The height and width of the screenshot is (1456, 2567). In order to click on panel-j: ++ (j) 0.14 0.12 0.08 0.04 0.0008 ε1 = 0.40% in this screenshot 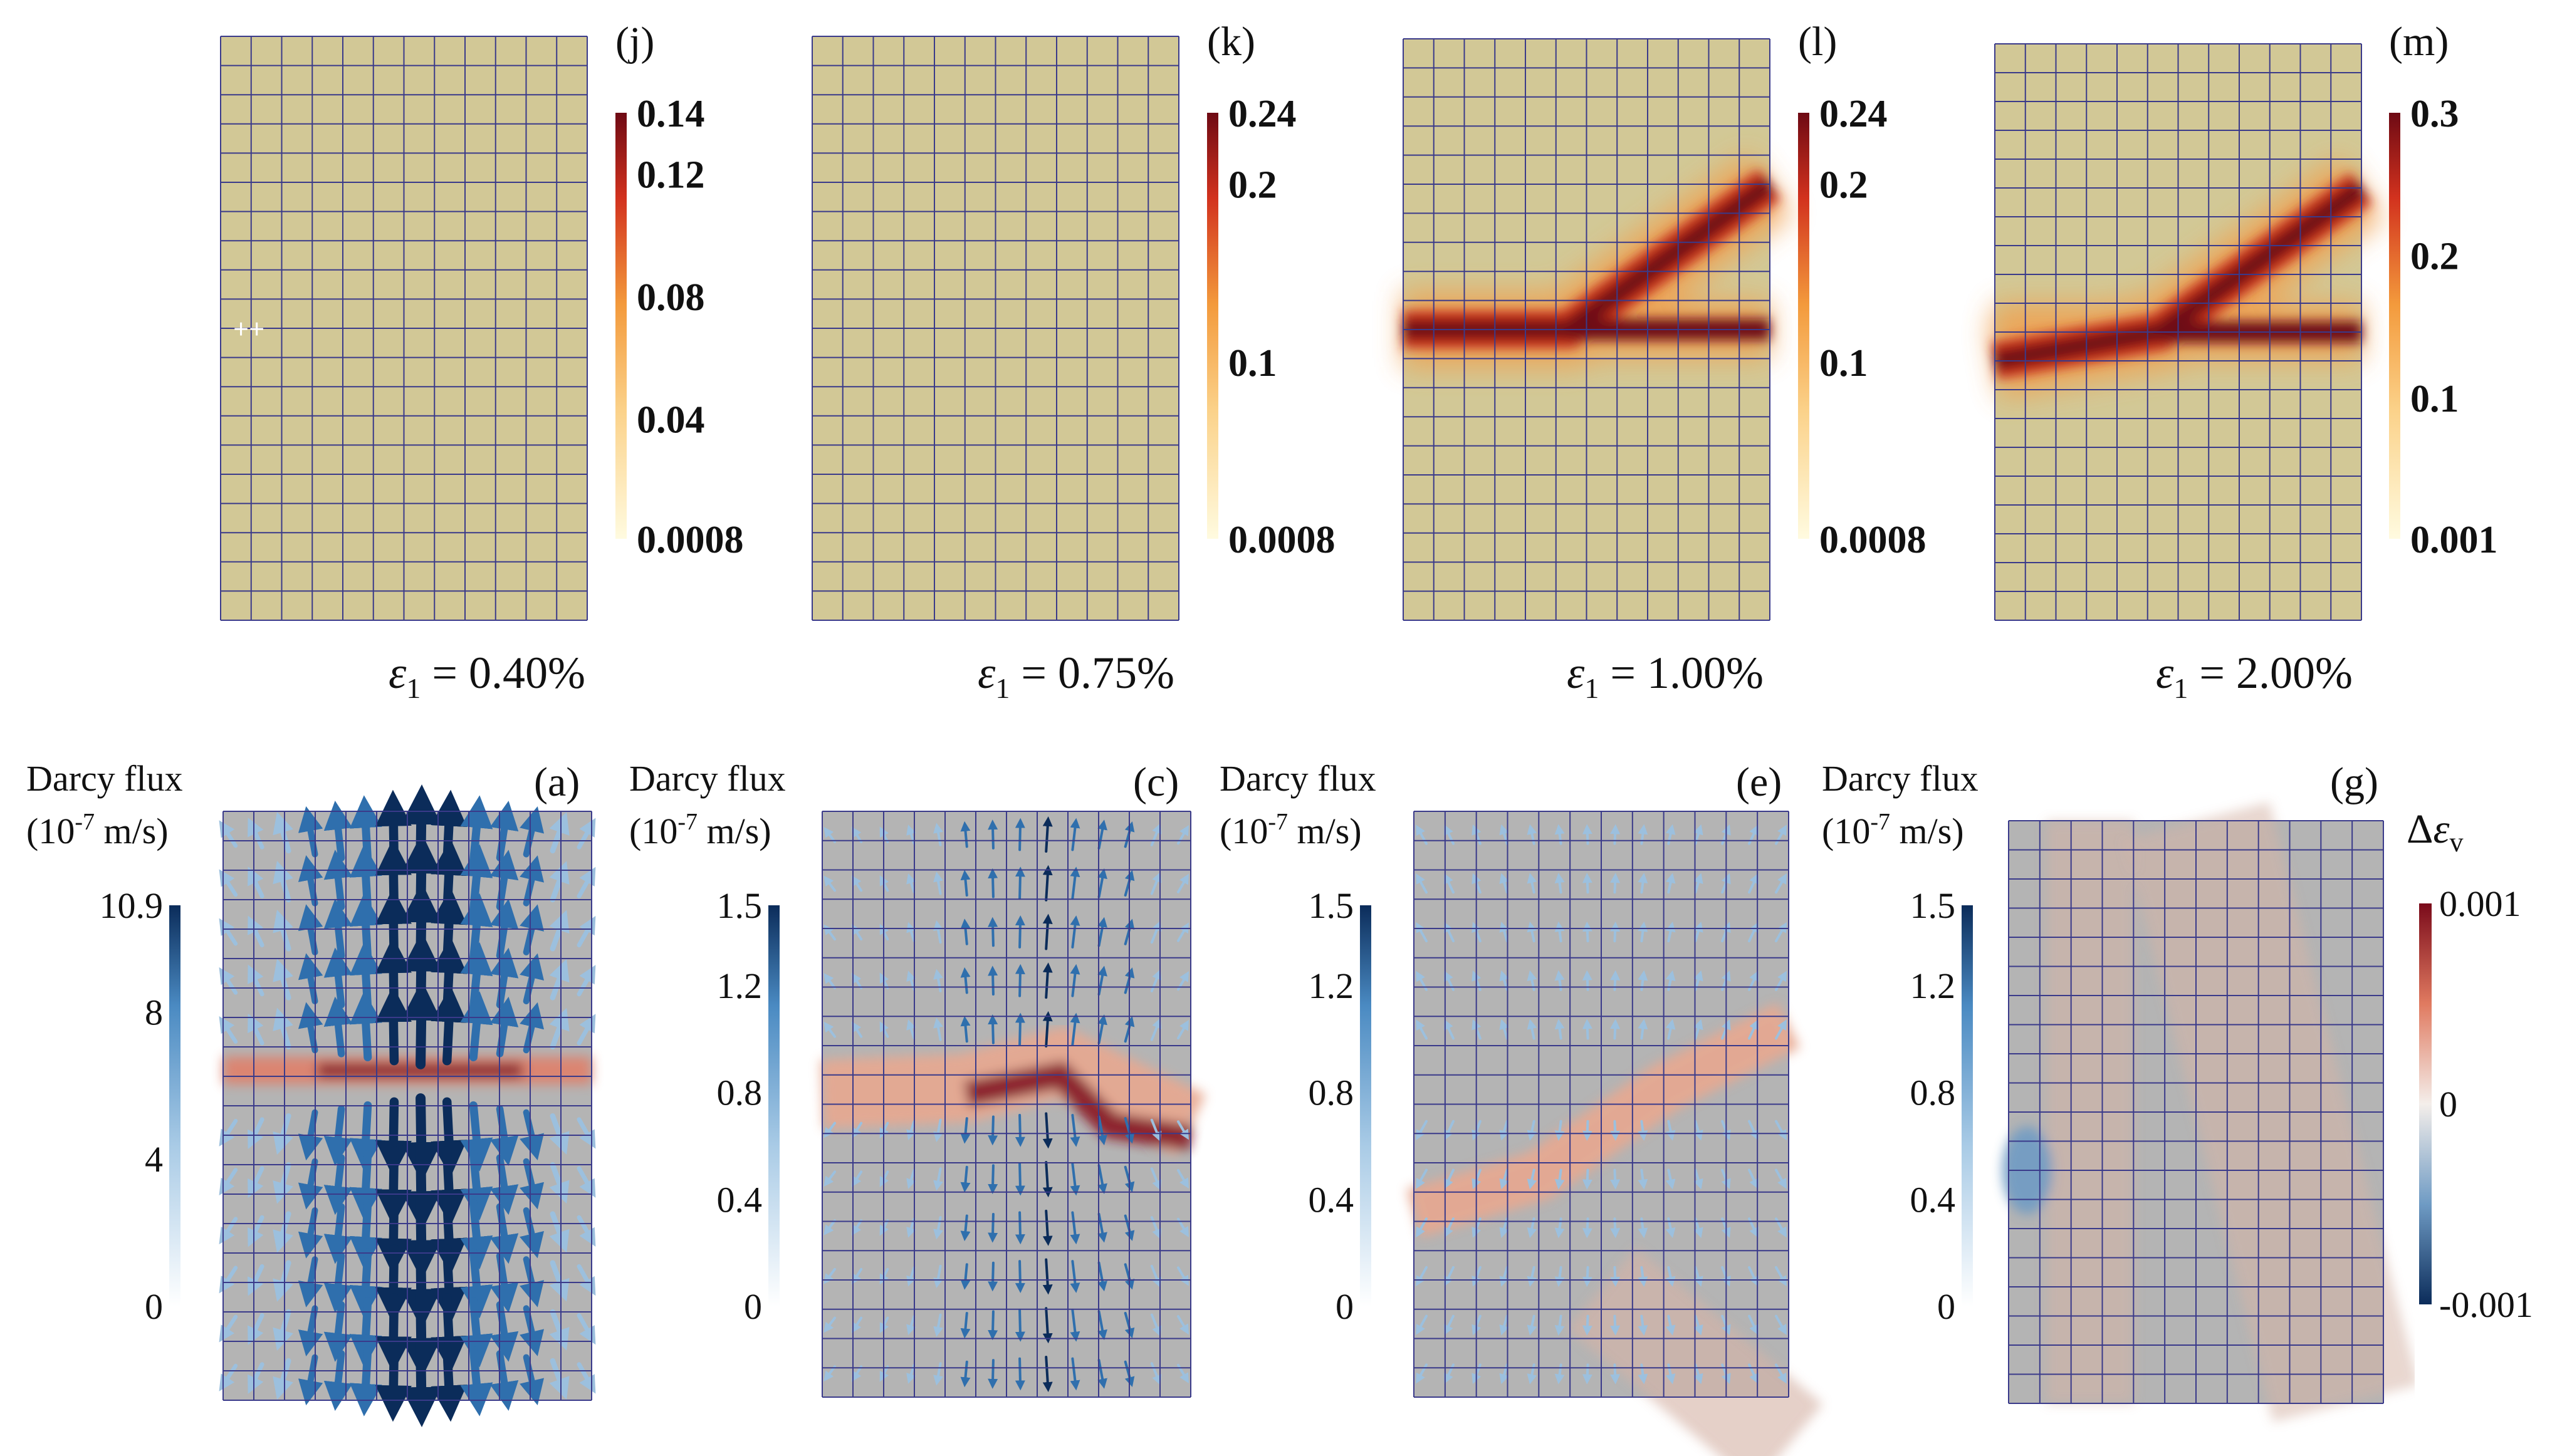, I will do `click(482, 362)`.